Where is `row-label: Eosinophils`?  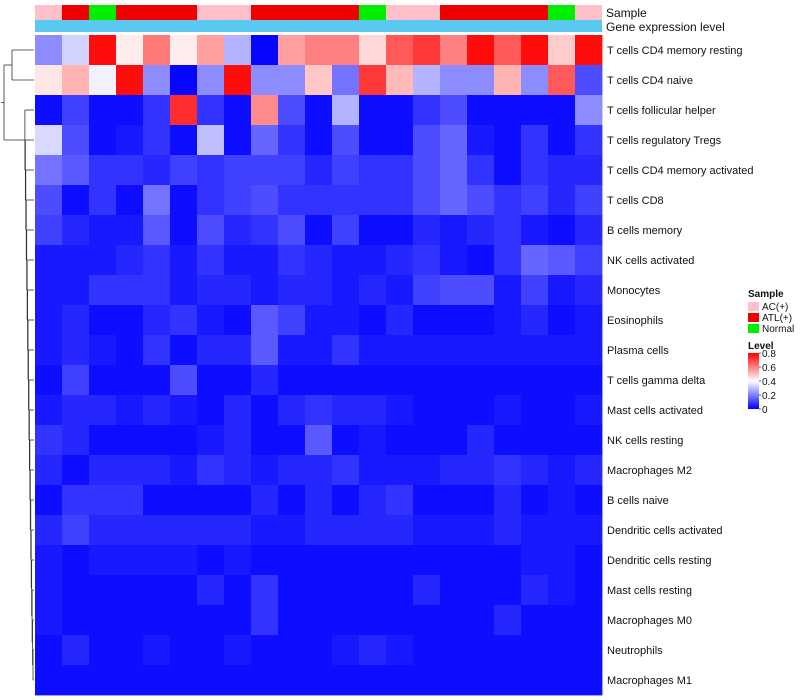 row-label: Eosinophils is located at coordinates (635, 321).